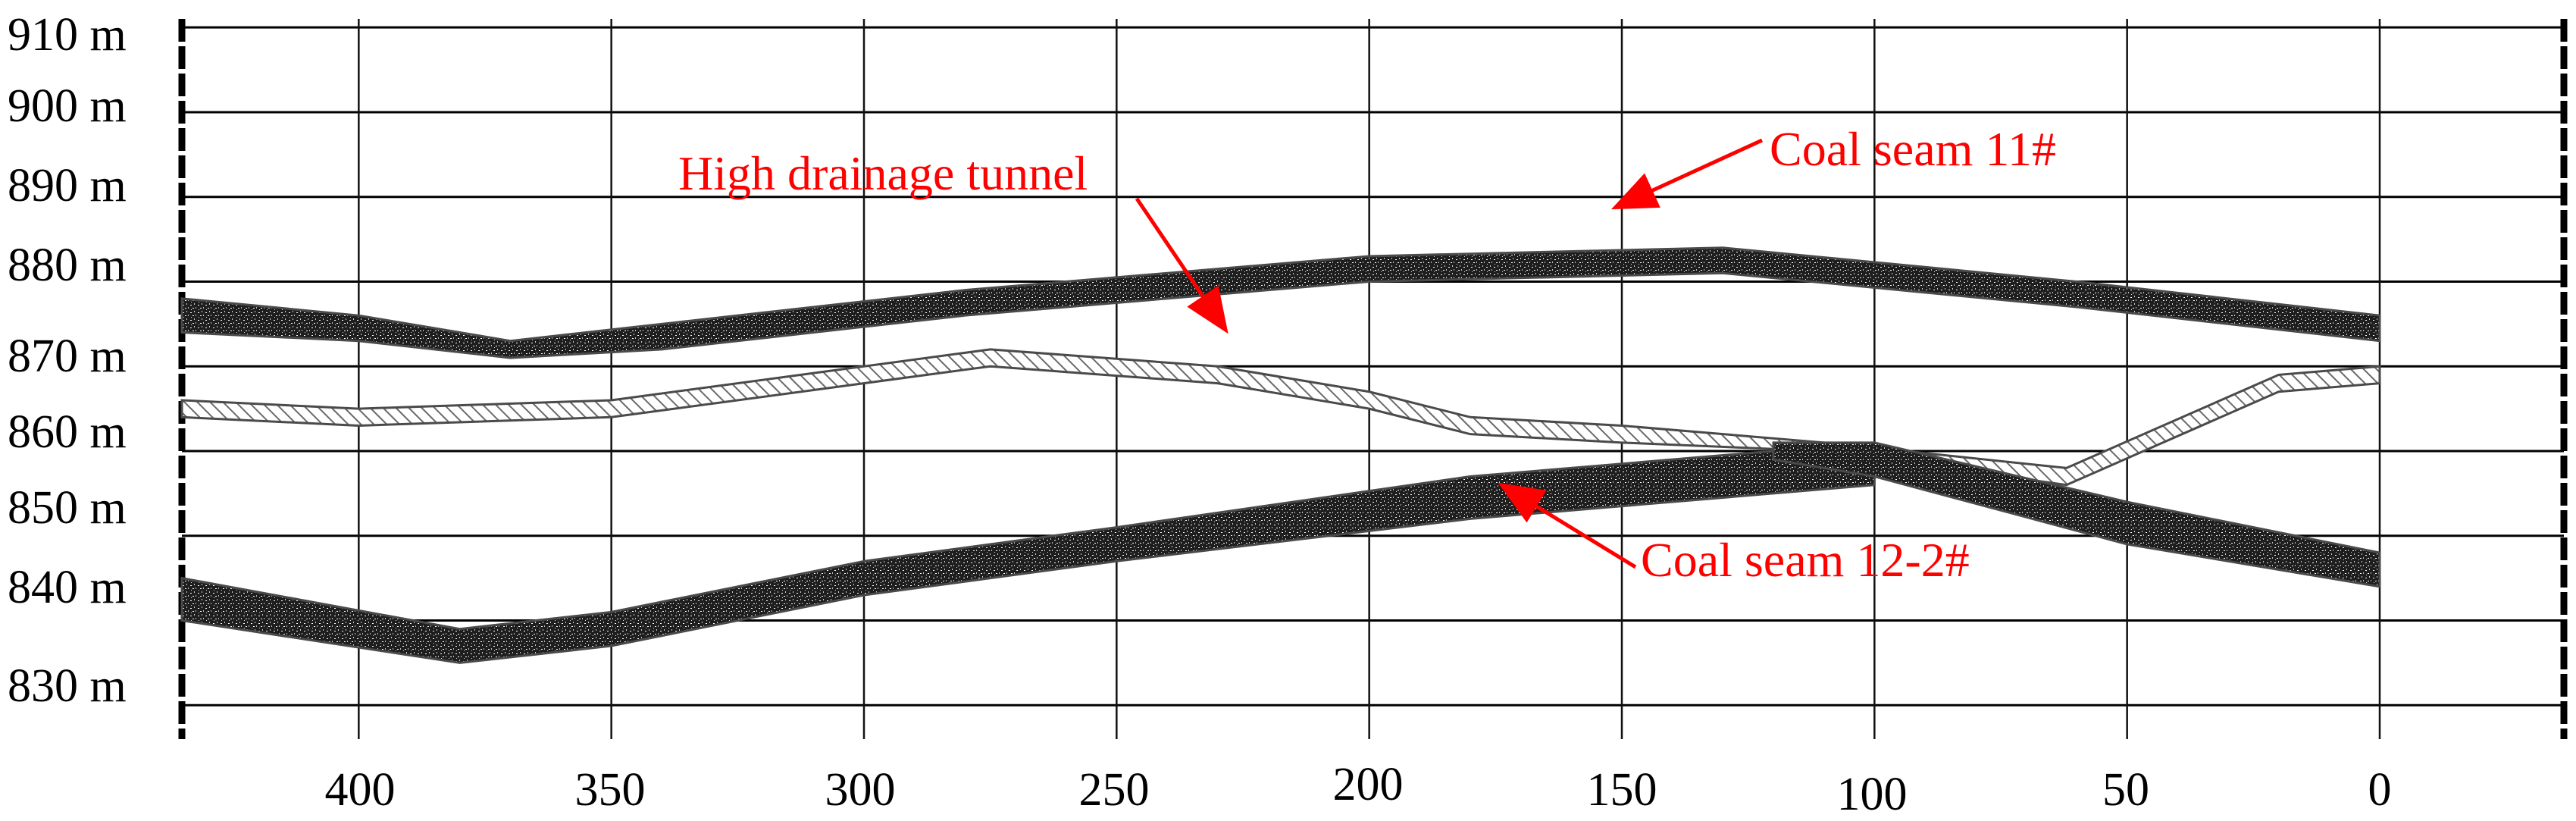 The image size is (2576, 821). Describe the element at coordinates (1114, 790) in the screenshot. I see `x-label: 250` at that location.